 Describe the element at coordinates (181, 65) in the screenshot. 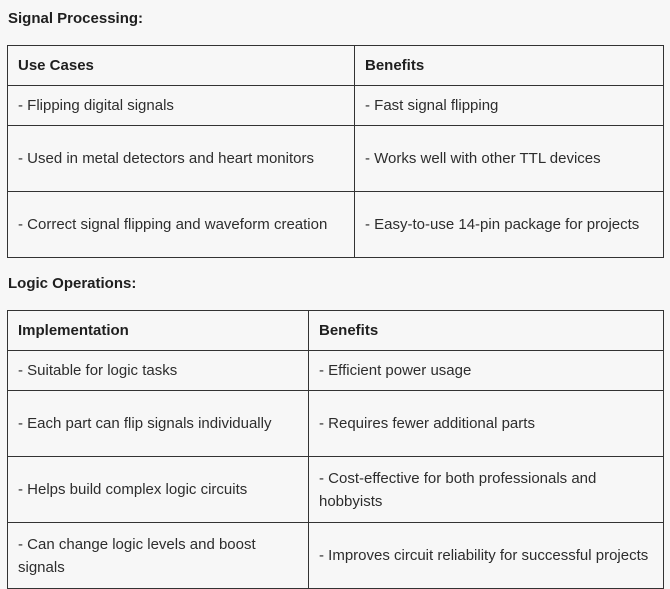

I see `column-header-use-cases: Use Cases` at that location.